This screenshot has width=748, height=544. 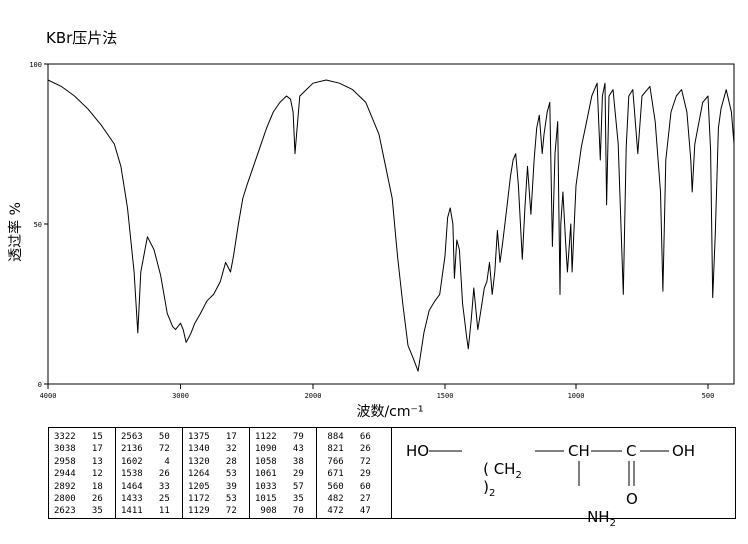 What do you see at coordinates (708, 396) in the screenshot?
I see `x-tick-label: 500` at bounding box center [708, 396].